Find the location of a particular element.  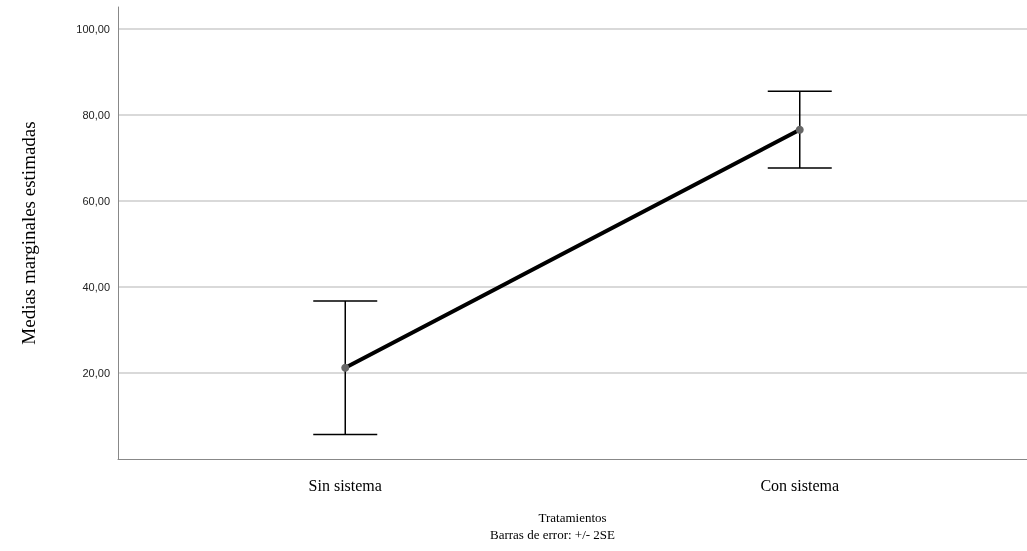

y-tick-label: 100,00 is located at coordinates (93, 28).